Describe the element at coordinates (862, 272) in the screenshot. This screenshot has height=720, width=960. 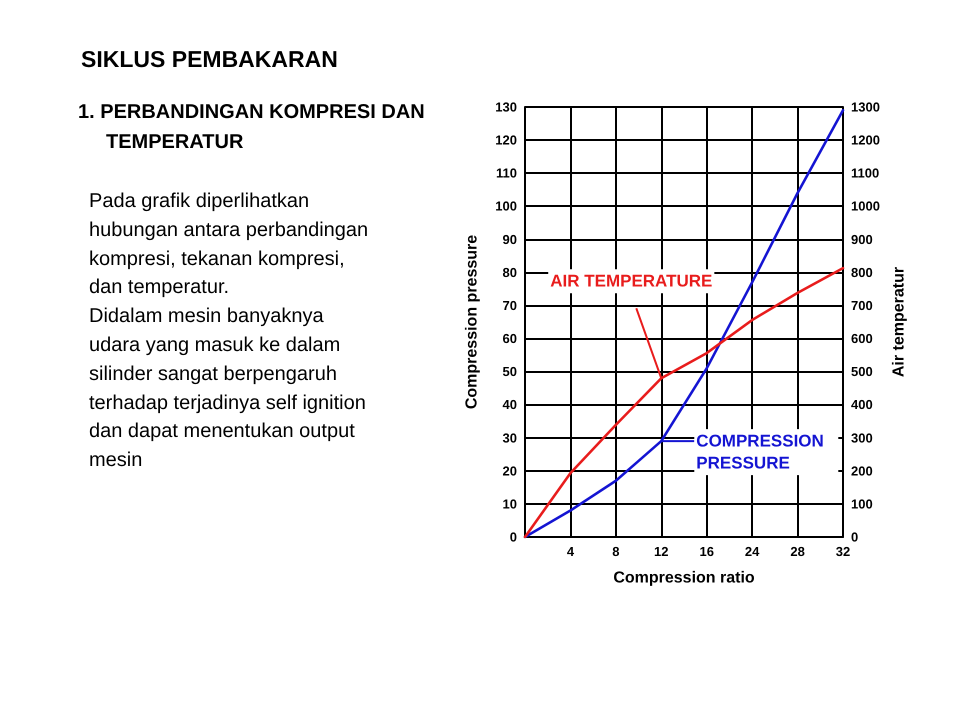
I see `y2-tick-label: 800` at that location.